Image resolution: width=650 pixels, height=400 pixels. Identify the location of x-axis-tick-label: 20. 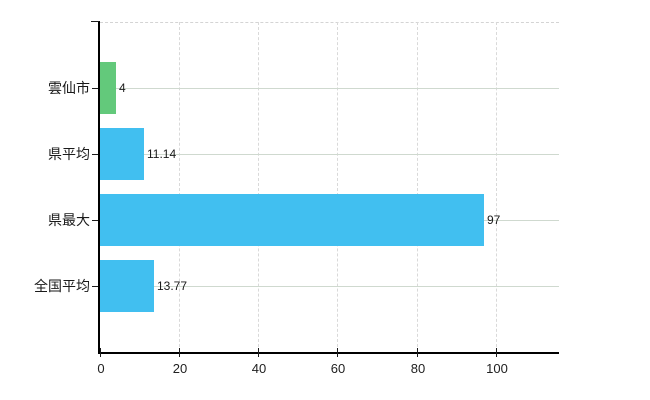
(180, 368).